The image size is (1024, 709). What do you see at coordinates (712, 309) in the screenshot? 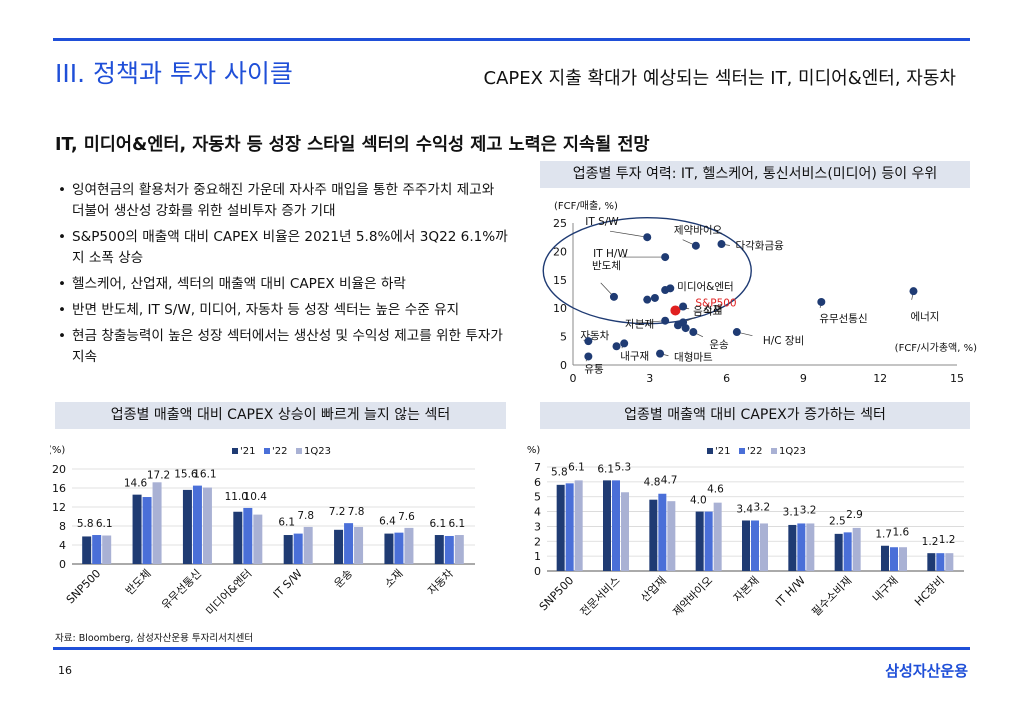
I see `point-label: 소재` at bounding box center [712, 309].